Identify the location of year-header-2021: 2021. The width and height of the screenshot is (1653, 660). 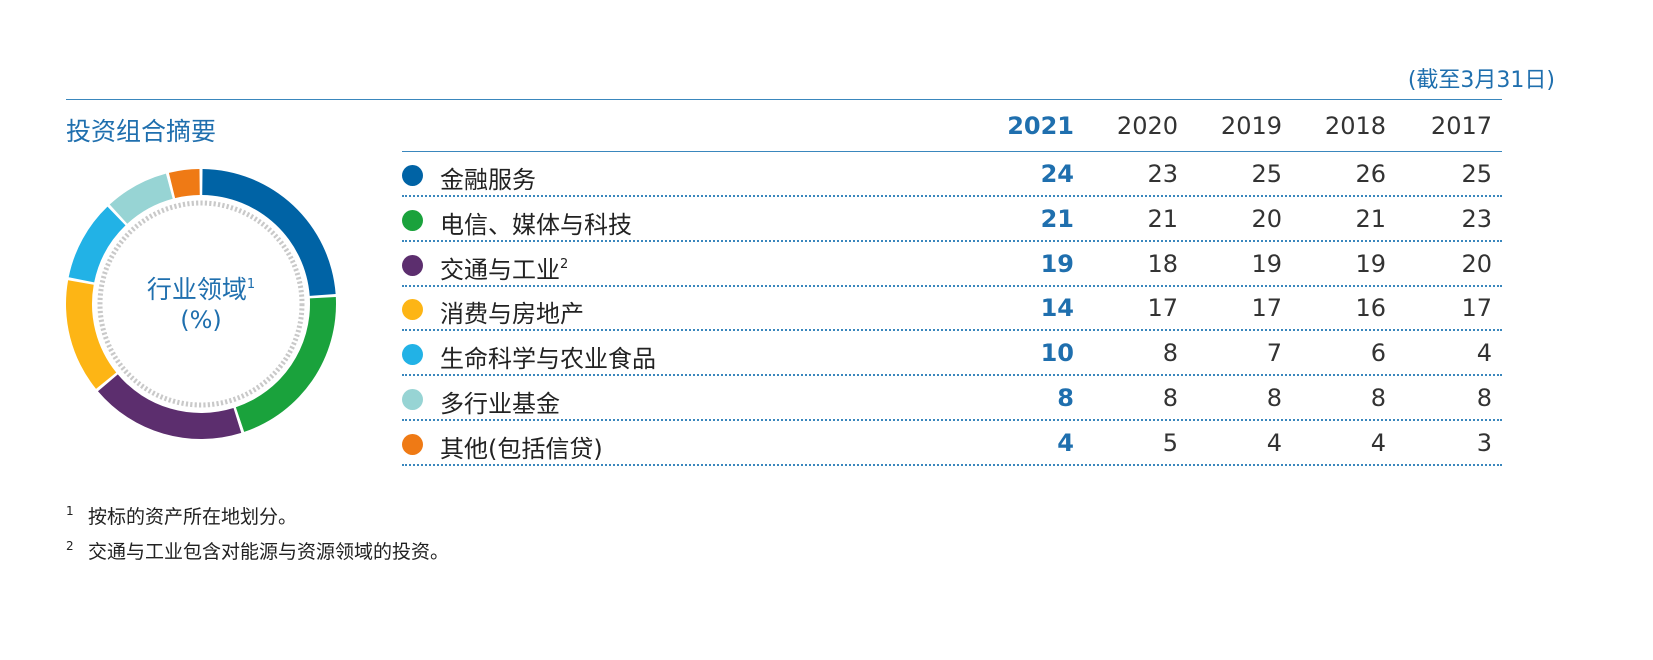
(1040, 126).